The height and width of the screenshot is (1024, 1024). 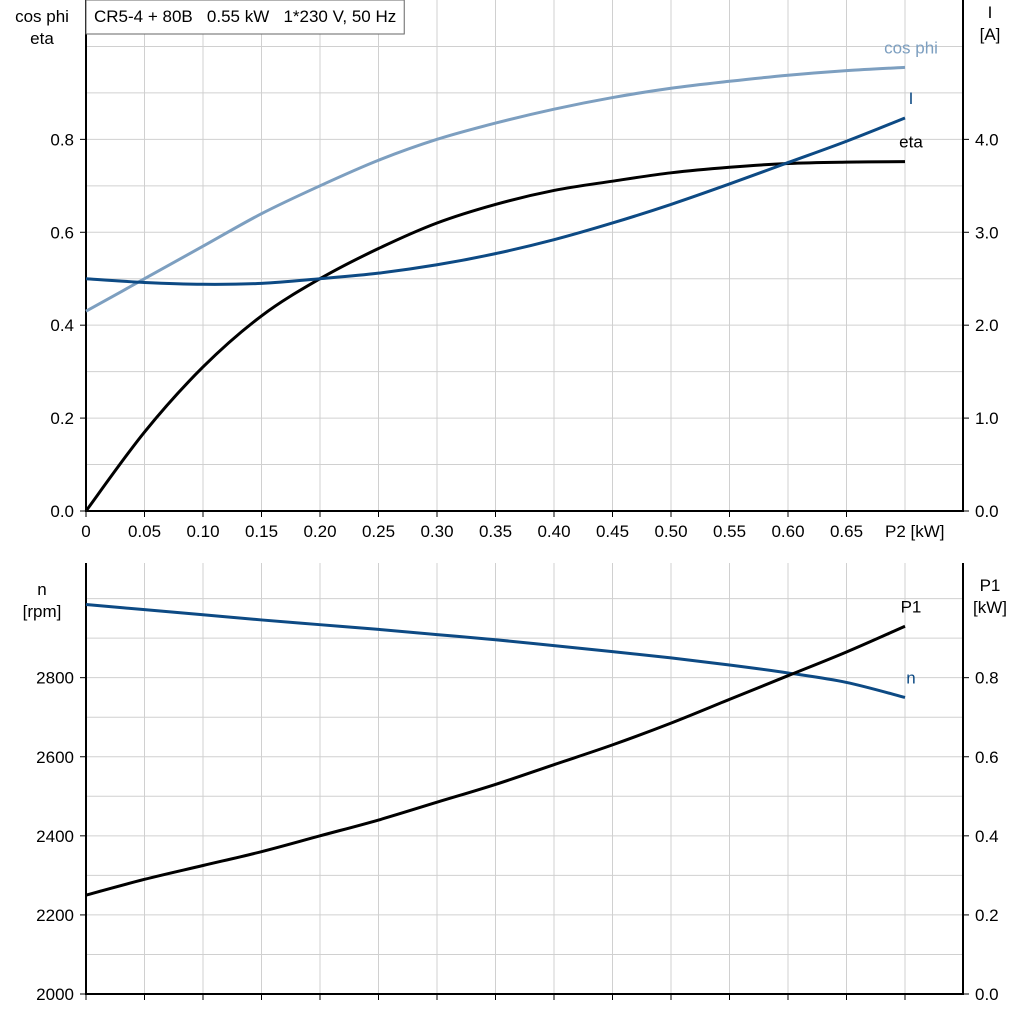 I want to click on series-label: I, so click(x=911, y=98).